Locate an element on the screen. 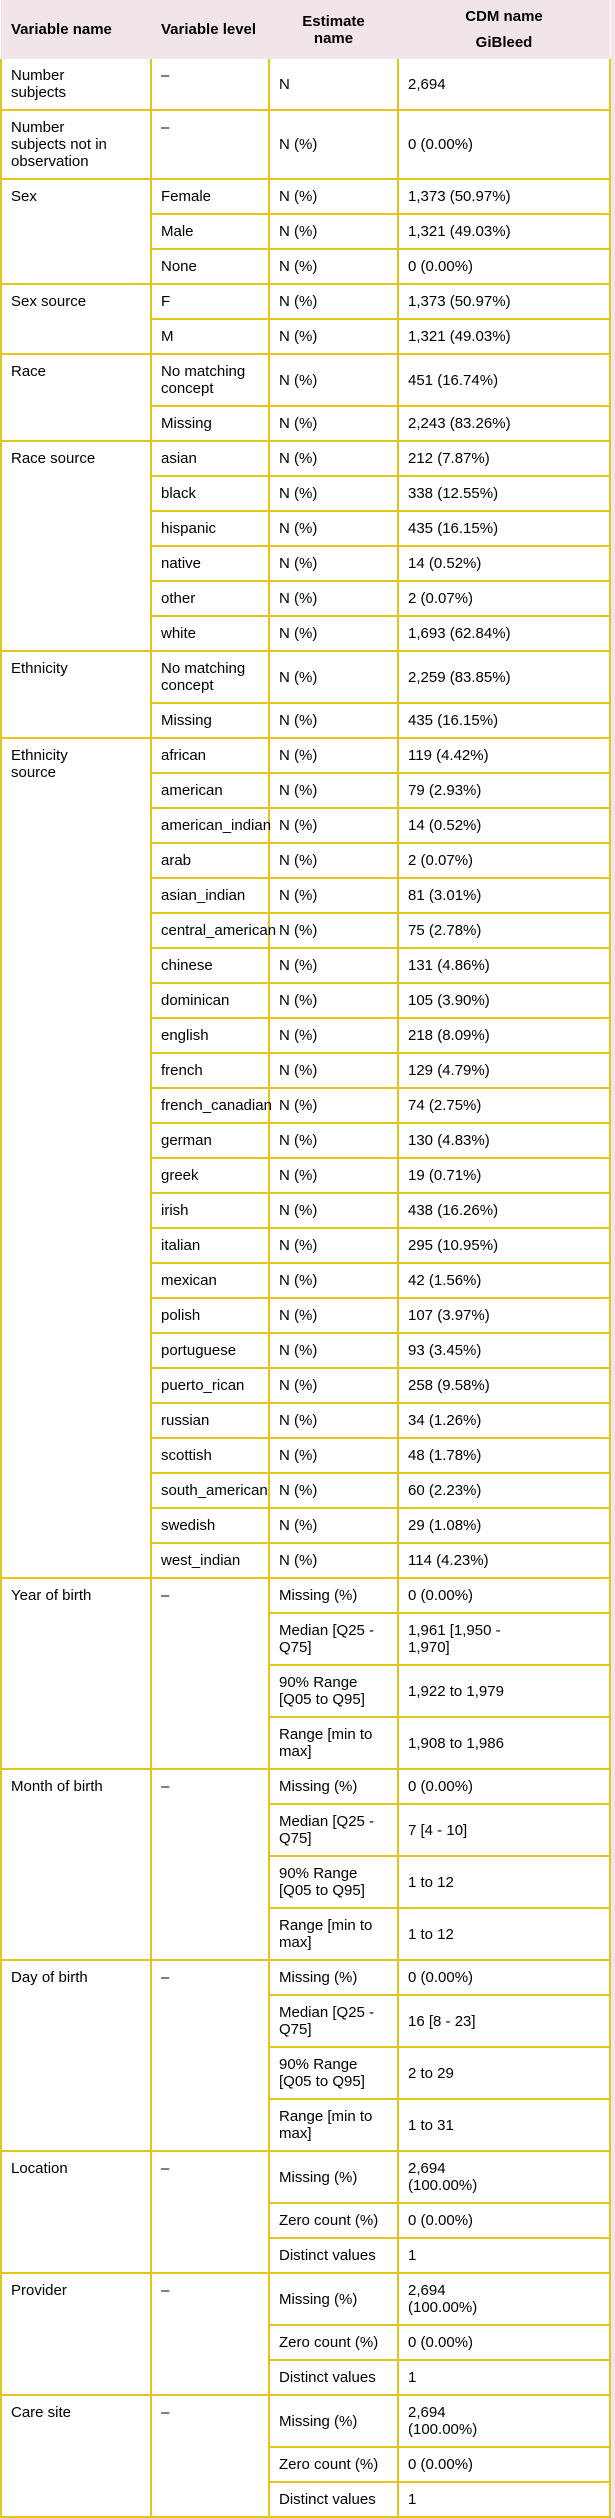  variable-level-cell: south_american is located at coordinates (210, 1490).